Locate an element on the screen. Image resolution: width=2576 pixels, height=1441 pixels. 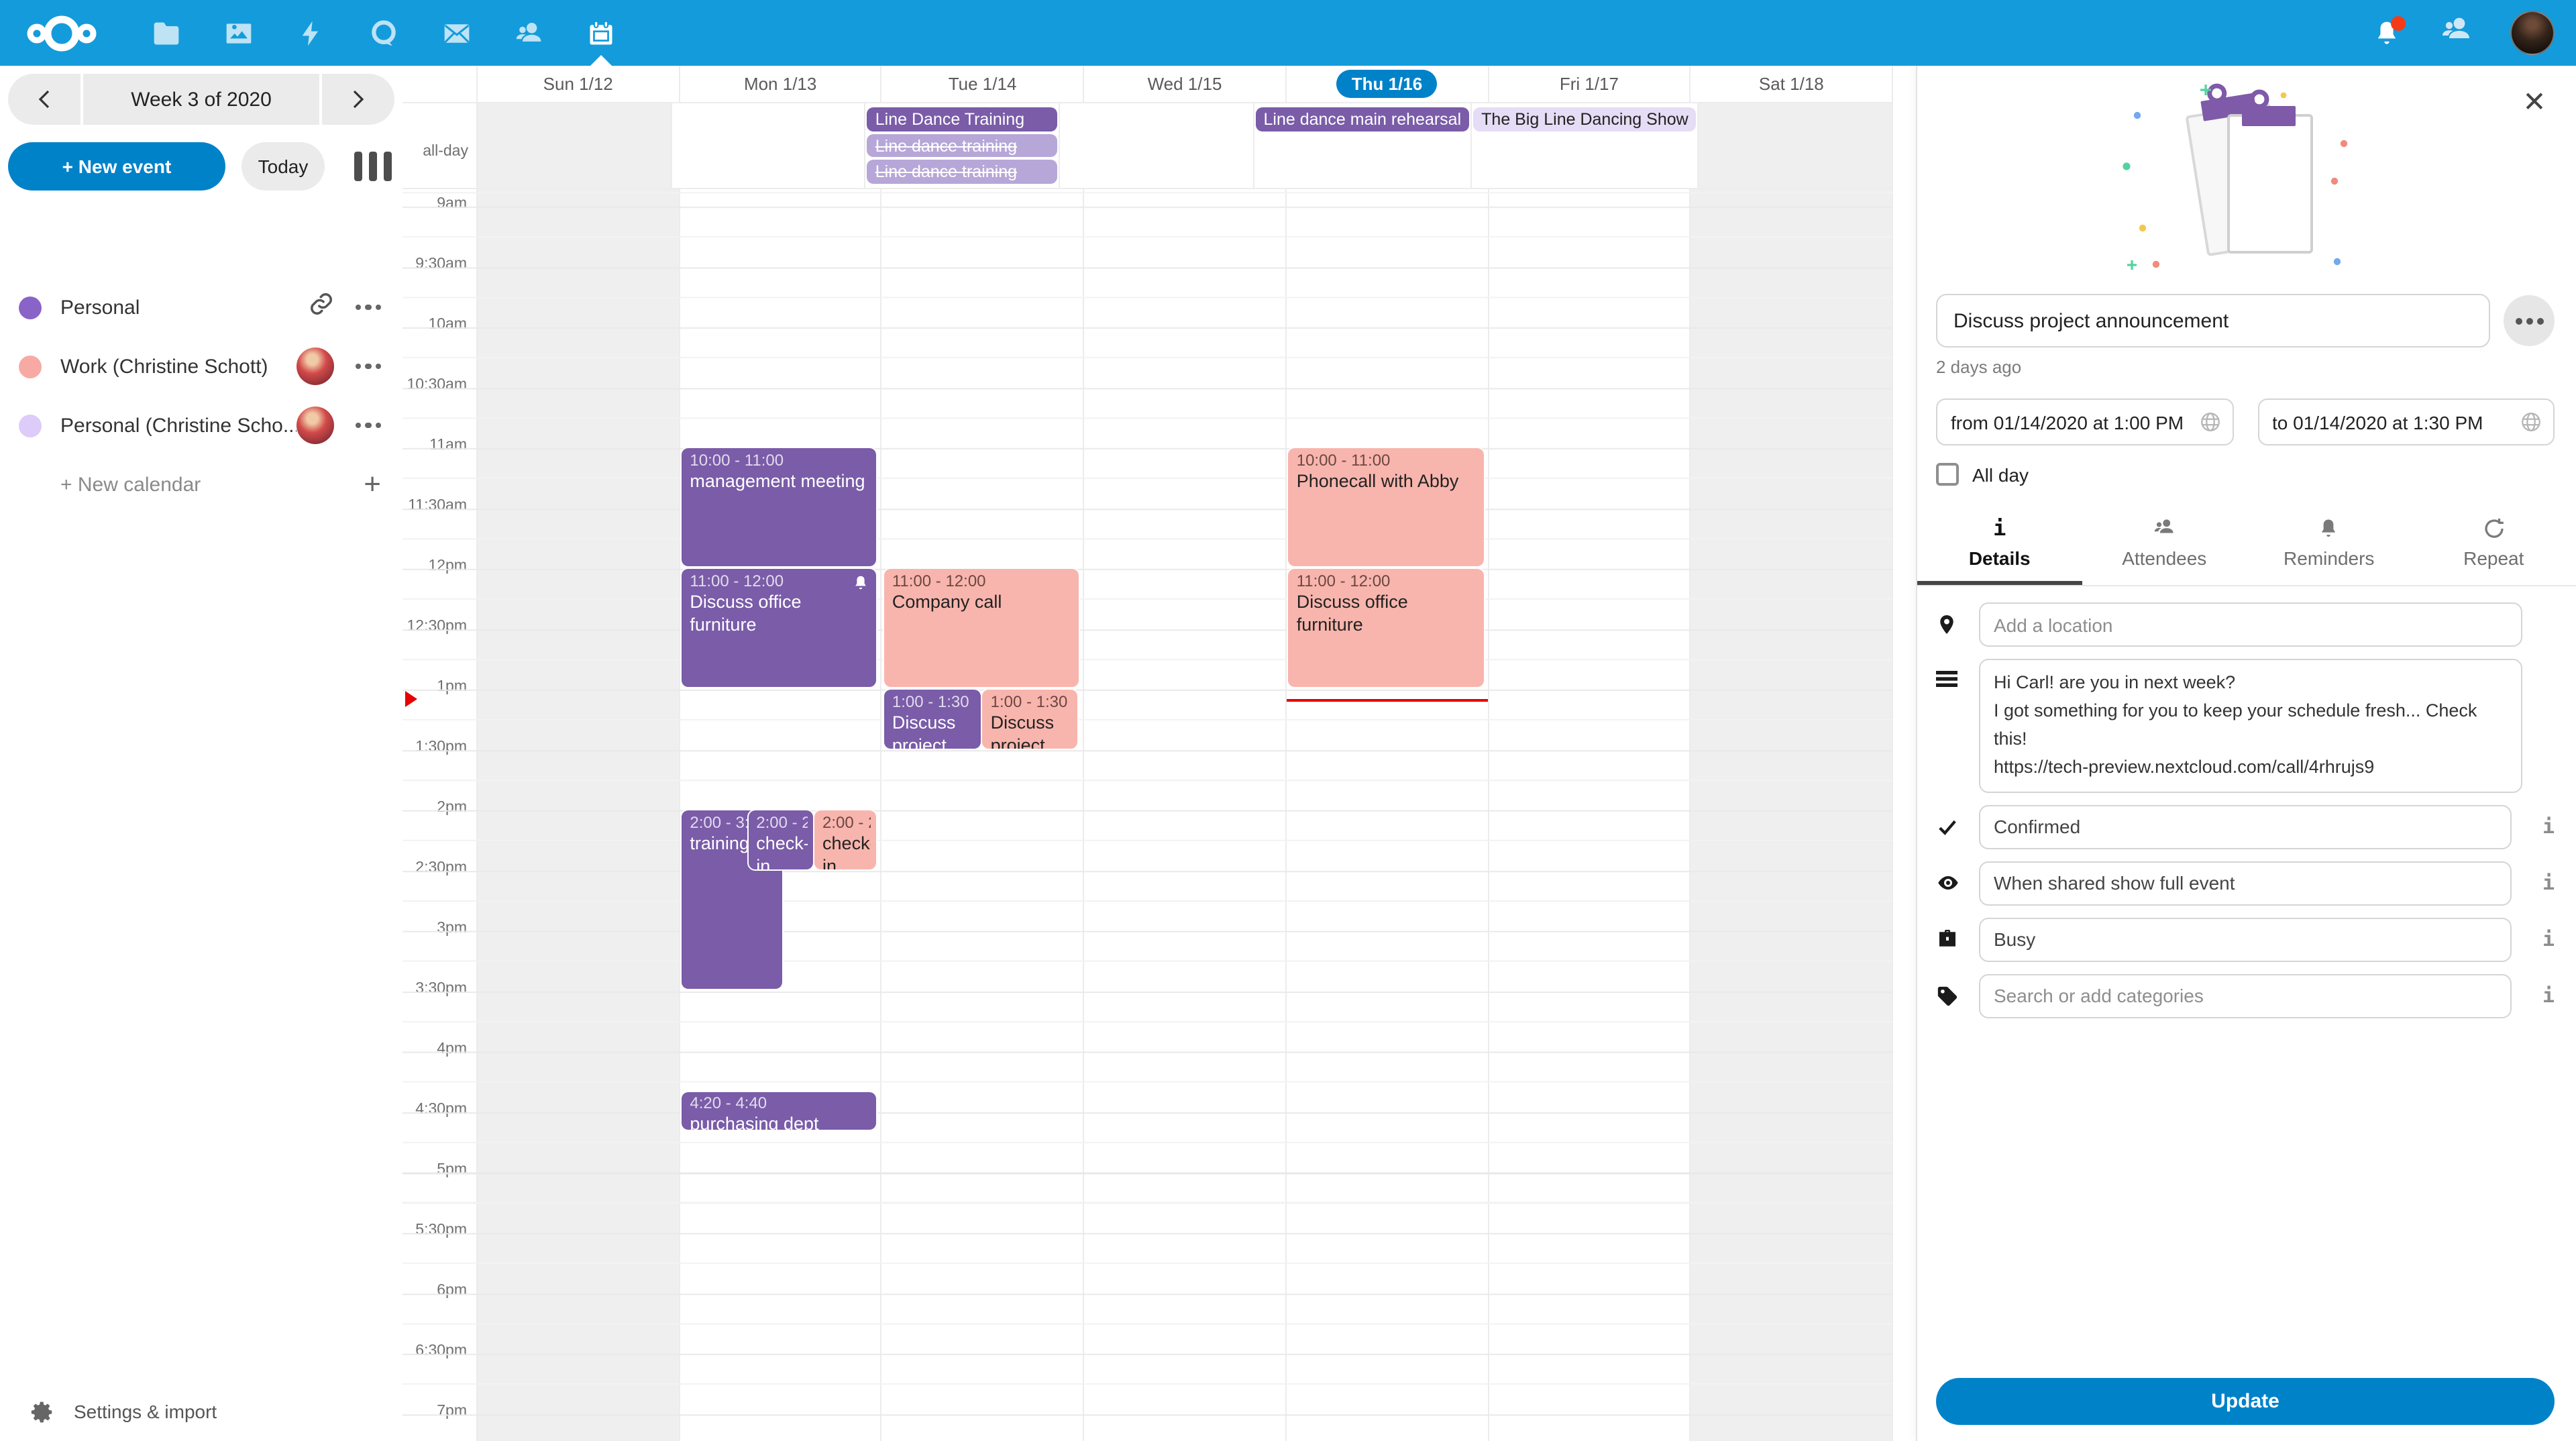
shared-by-avatar is located at coordinates (314, 366).